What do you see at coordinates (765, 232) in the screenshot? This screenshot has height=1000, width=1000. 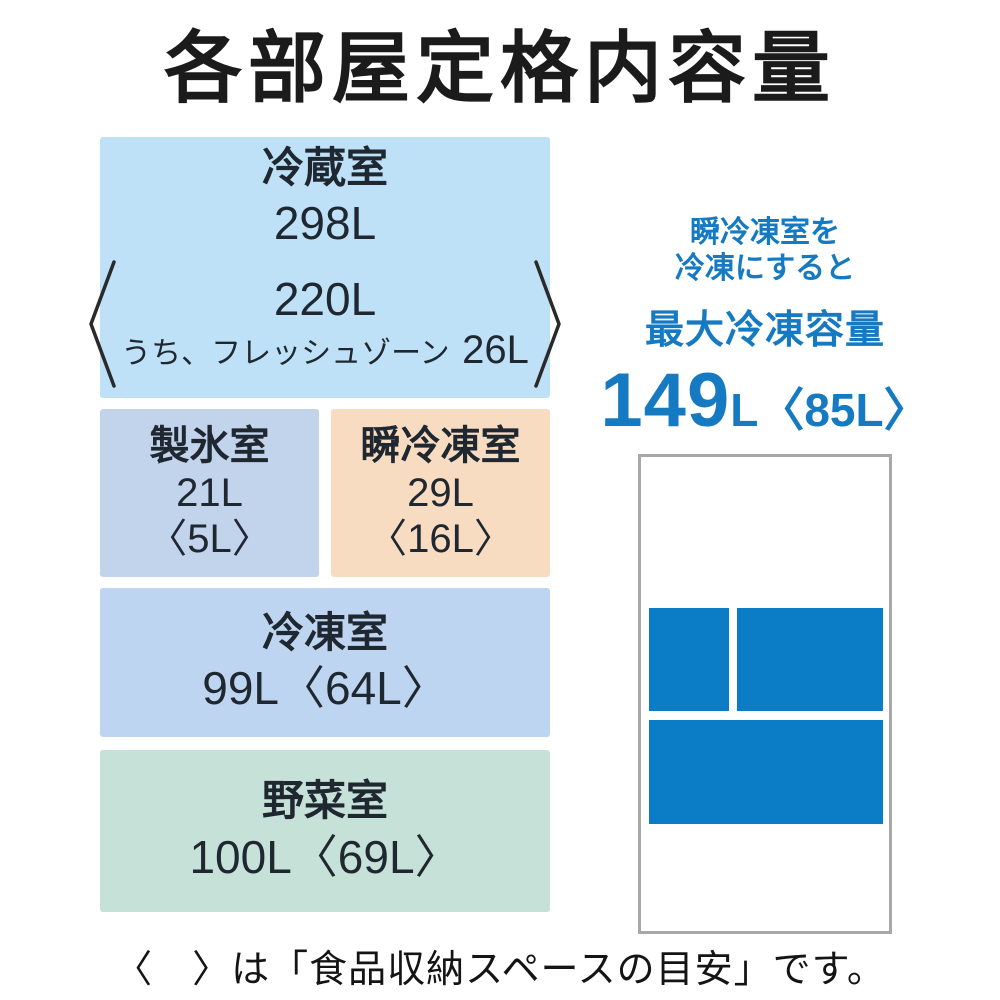 I see `condition-line1: 瞬冷凍室を` at bounding box center [765, 232].